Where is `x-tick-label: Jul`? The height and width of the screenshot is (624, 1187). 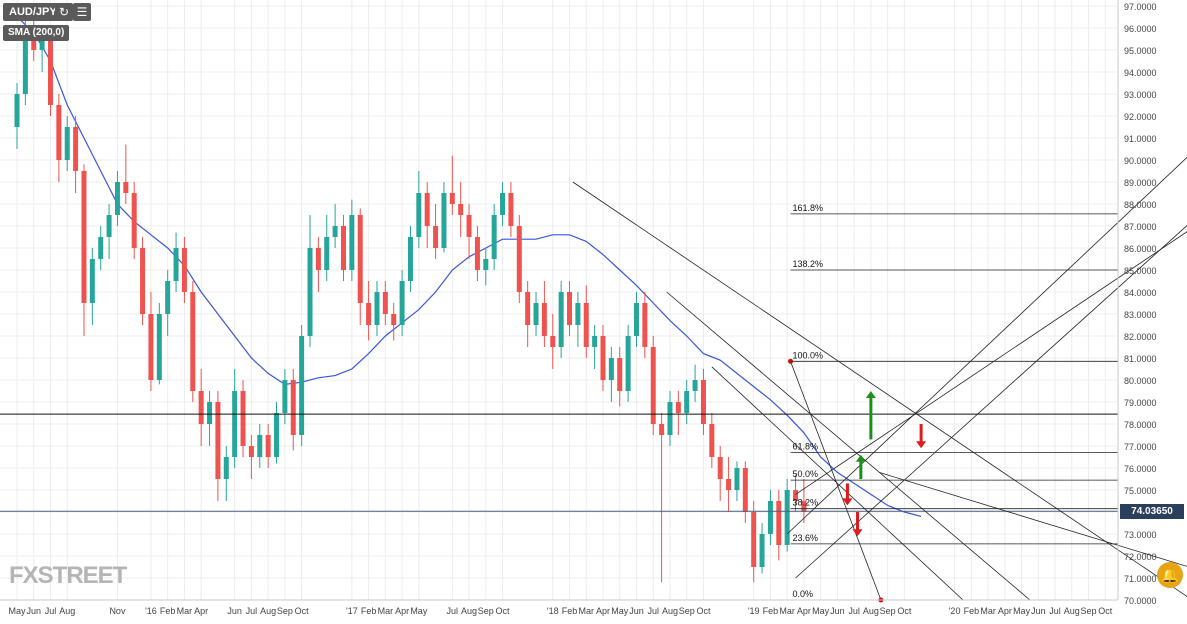 x-tick-label: Jul is located at coordinates (1055, 611).